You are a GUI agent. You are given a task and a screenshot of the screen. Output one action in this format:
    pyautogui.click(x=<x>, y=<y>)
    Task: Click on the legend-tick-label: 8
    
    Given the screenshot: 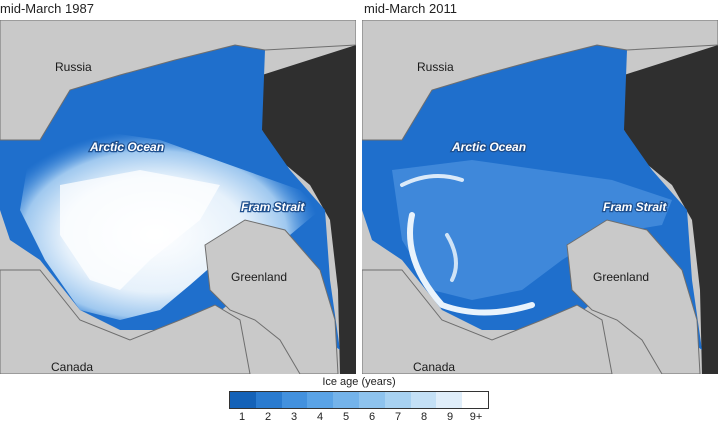 What is the action you would take?
    pyautogui.click(x=424, y=417)
    